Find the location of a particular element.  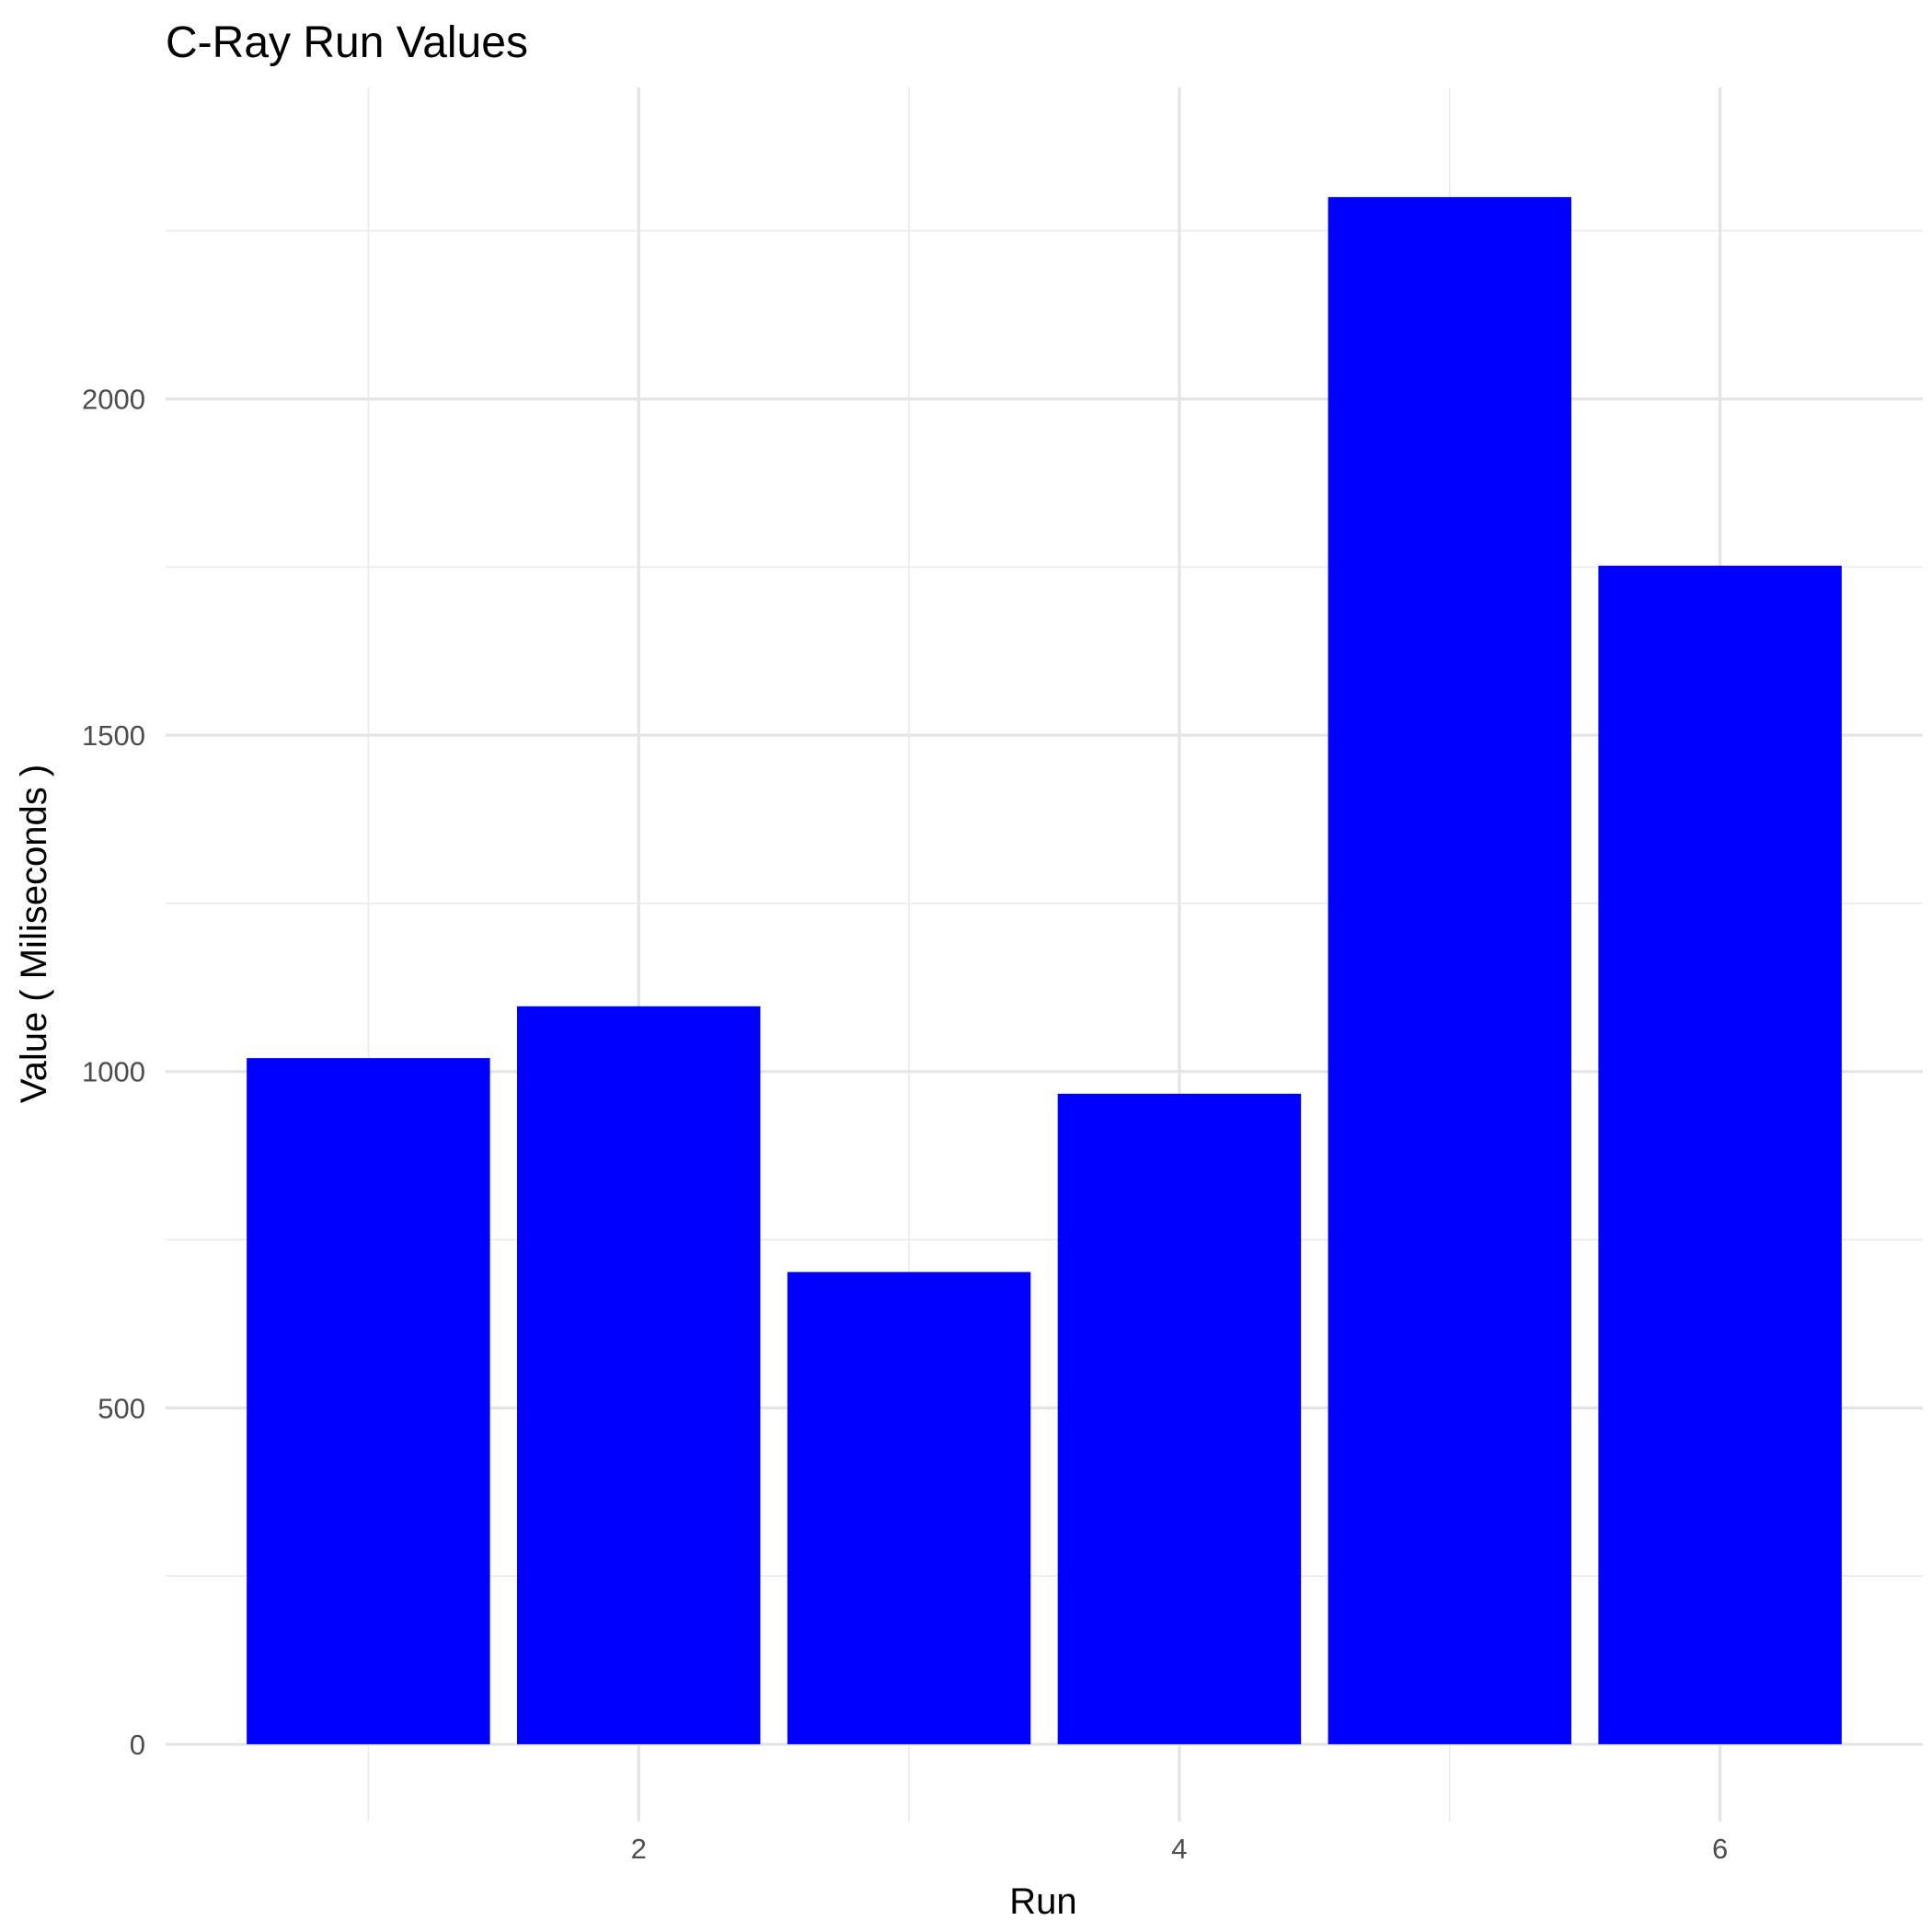

y-tick-label: 1000 is located at coordinates (113, 1072).